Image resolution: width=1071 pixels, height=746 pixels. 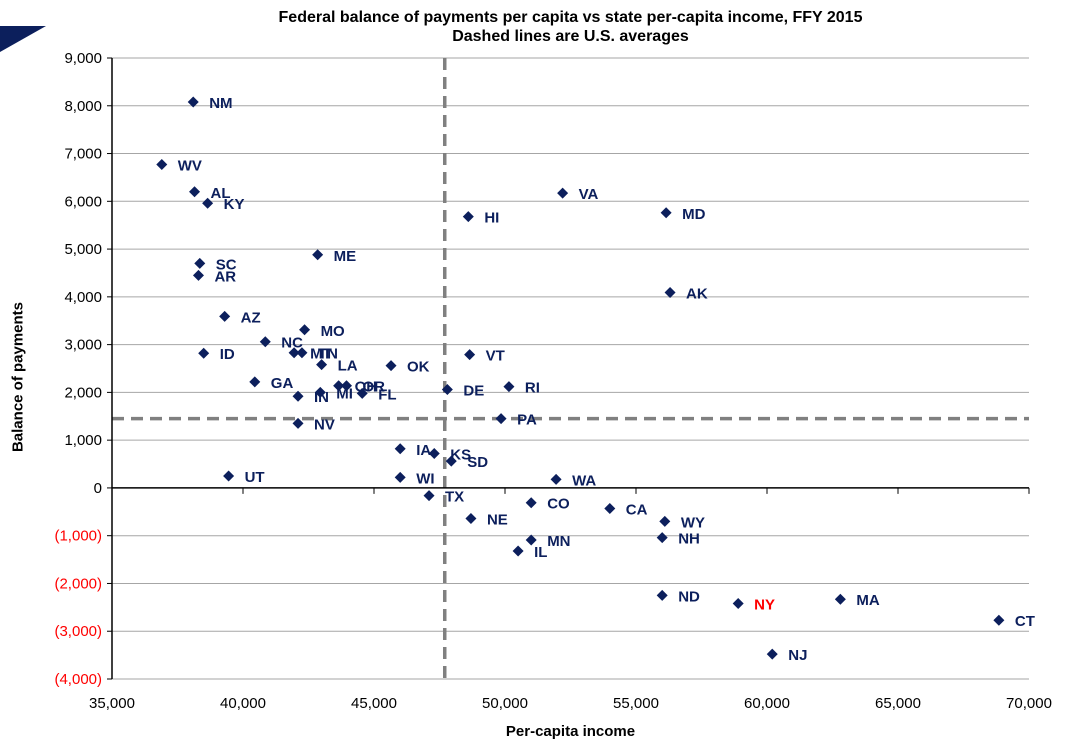 I want to click on point-marker-or, so click(x=346, y=386).